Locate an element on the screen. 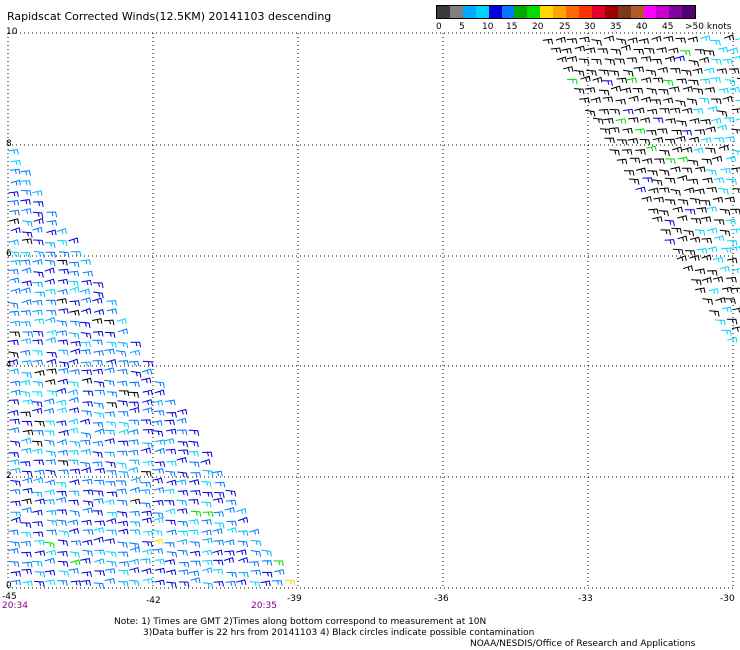 The image size is (740, 650). legend-swatch is located at coordinates (469, 12).